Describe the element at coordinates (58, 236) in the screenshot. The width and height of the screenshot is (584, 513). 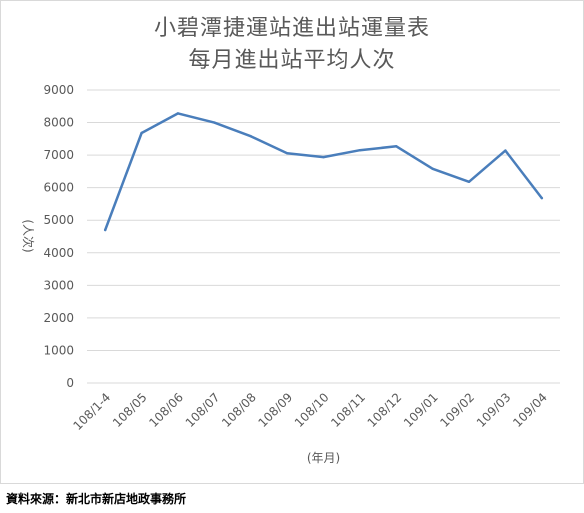
I see `y-tick-labels: 0 1000 2000 3000 4000 5000 6000 7000 8000 9000` at that location.